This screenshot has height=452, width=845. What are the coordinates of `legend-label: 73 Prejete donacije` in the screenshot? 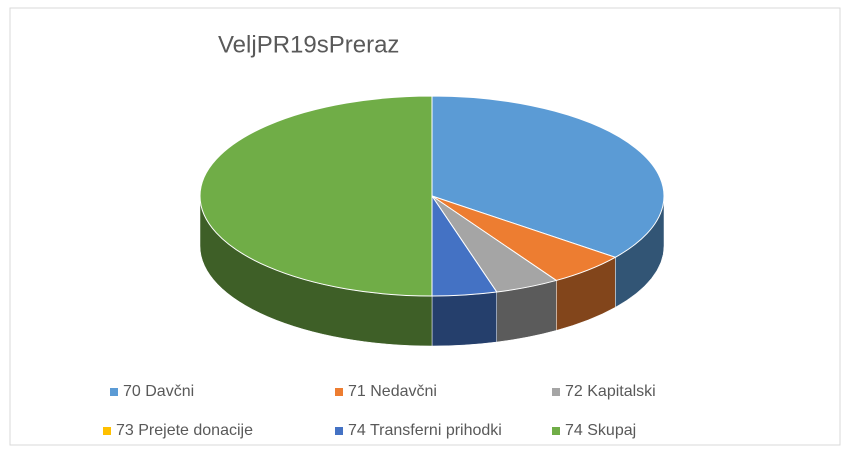 It's located at (184, 430).